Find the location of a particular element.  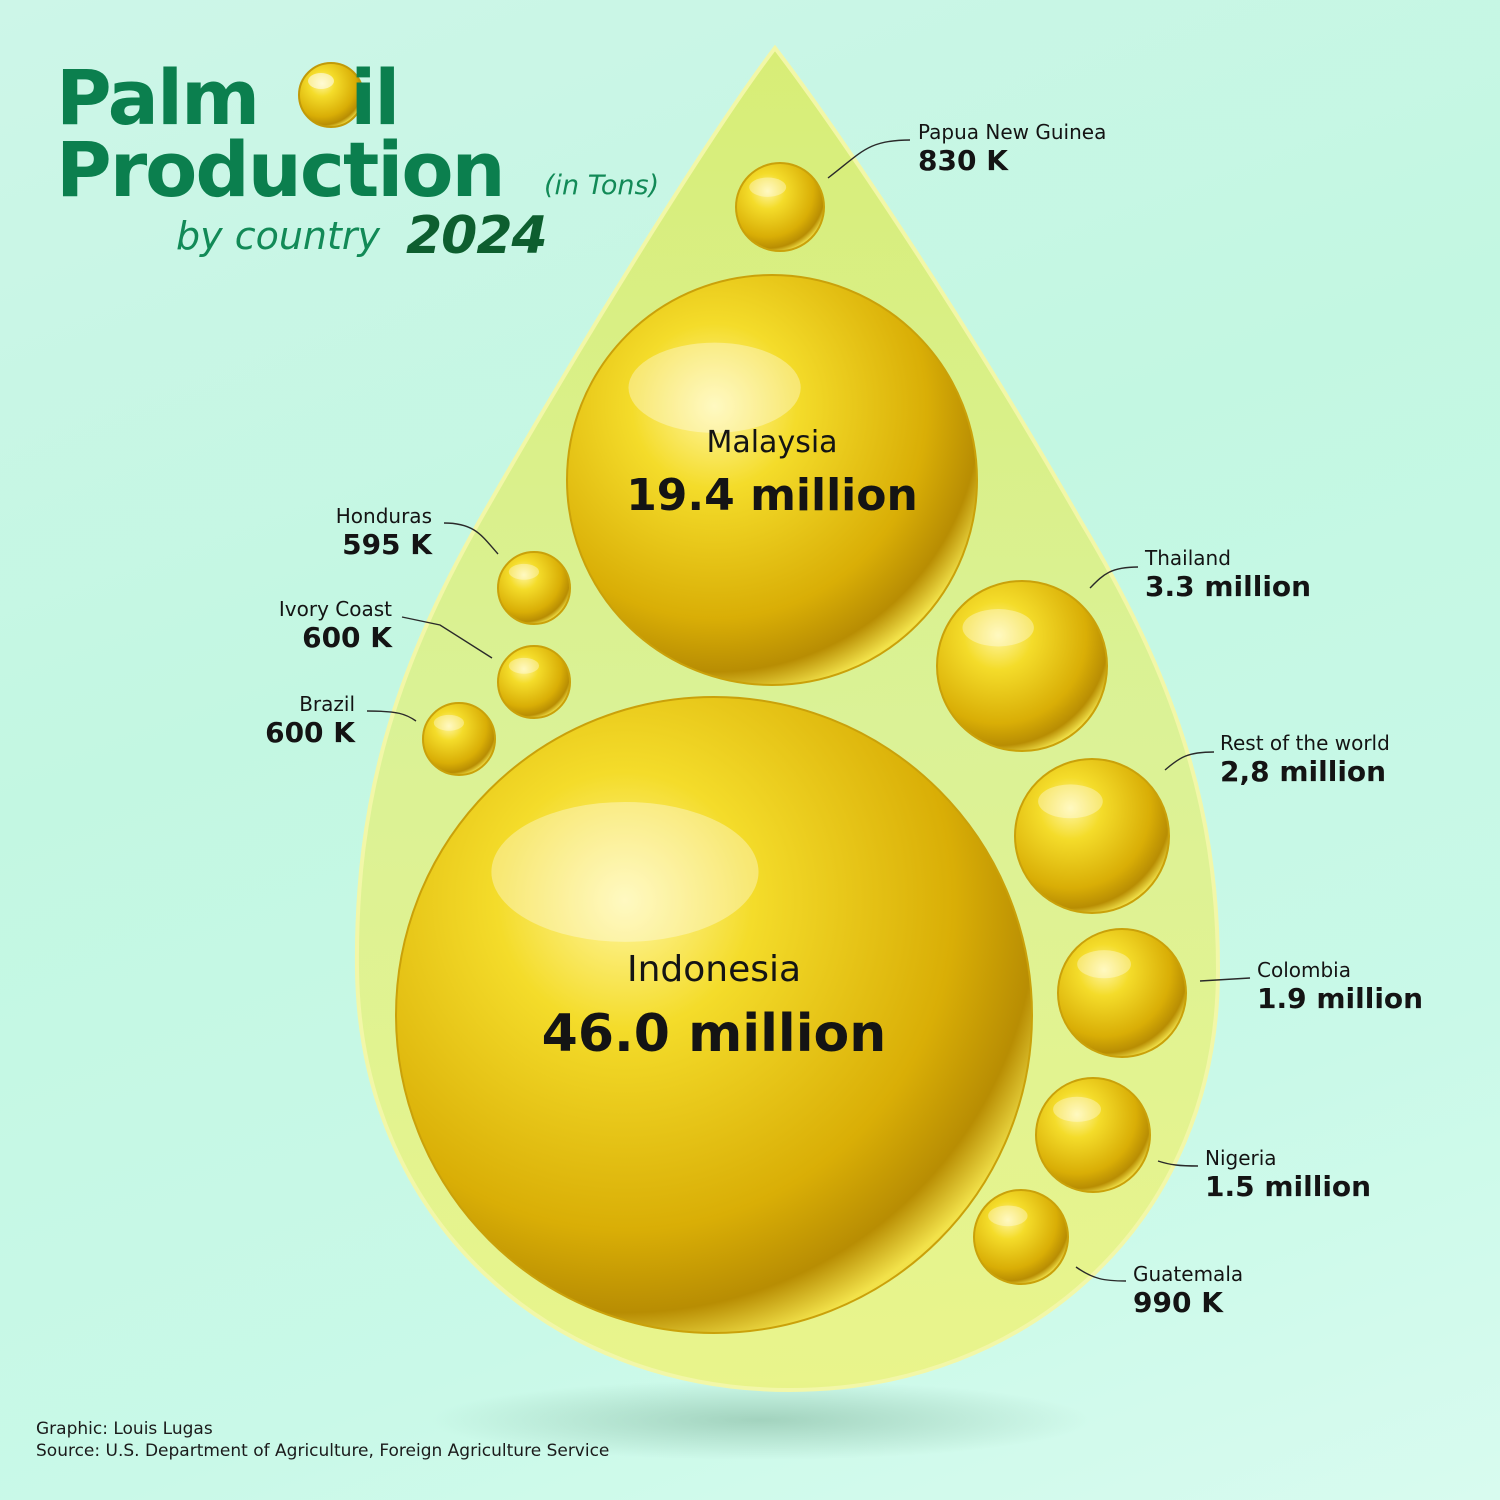

label-country-thailand: Thailand is located at coordinates (1187, 558).